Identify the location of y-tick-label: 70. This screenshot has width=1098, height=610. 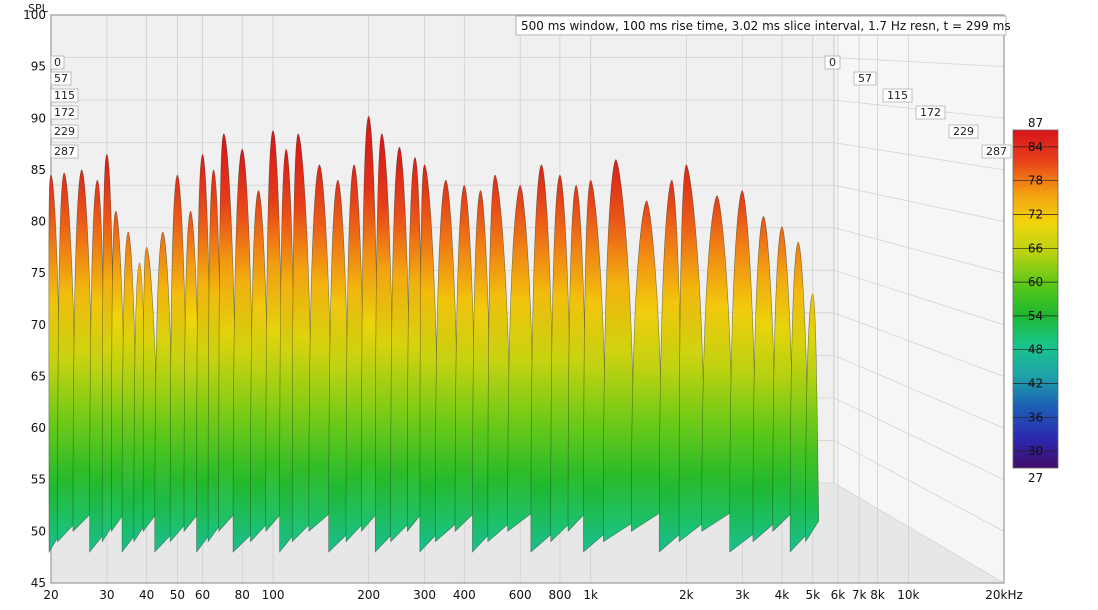
(38, 325).